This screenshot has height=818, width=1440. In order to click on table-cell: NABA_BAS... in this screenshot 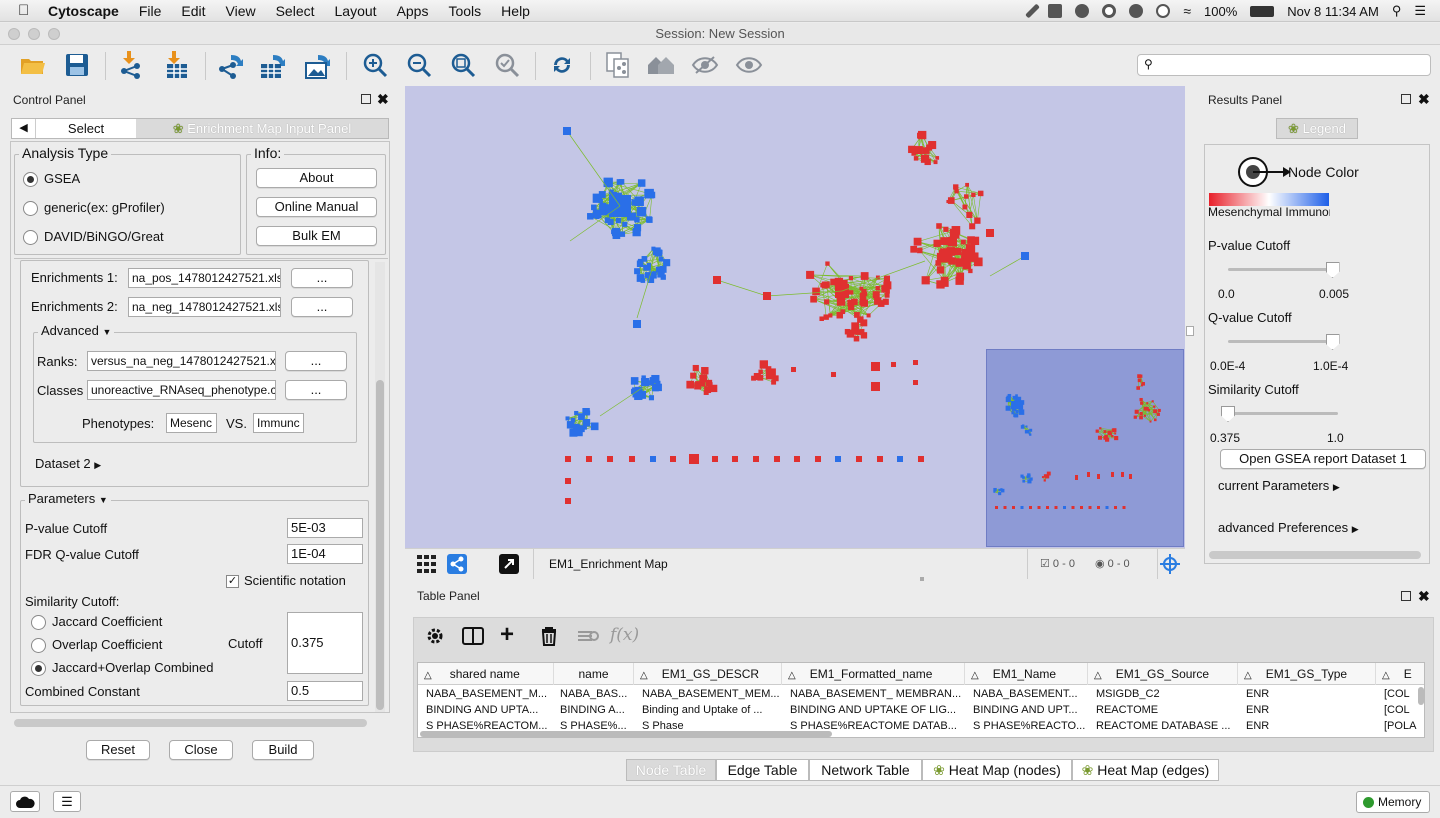, I will do `click(594, 694)`.